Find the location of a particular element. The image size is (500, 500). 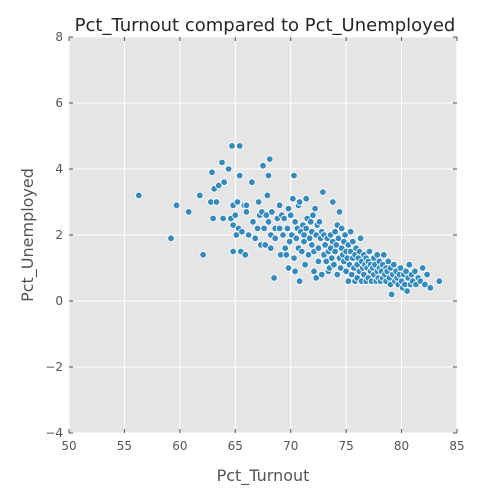

x-tick-label: 75 is located at coordinates (346, 446).